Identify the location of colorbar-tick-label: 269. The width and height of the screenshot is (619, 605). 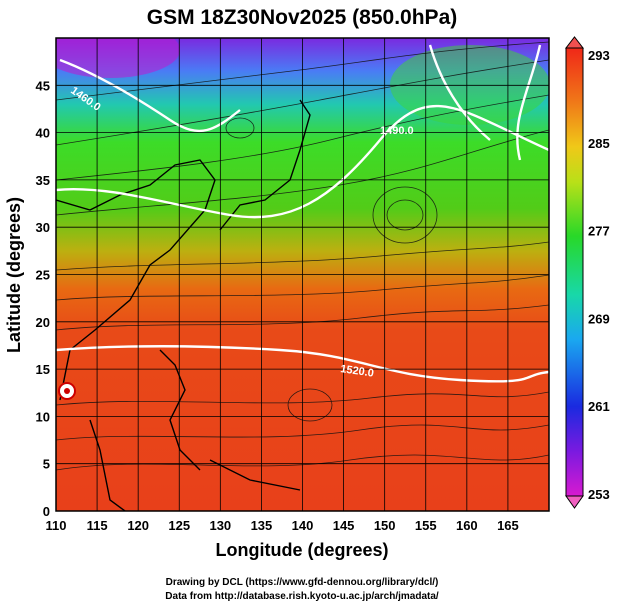
(599, 318).